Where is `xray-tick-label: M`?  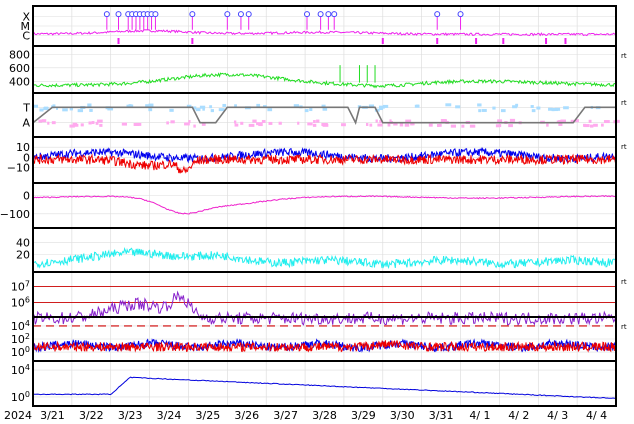 xray-tick-label: M is located at coordinates (26, 26).